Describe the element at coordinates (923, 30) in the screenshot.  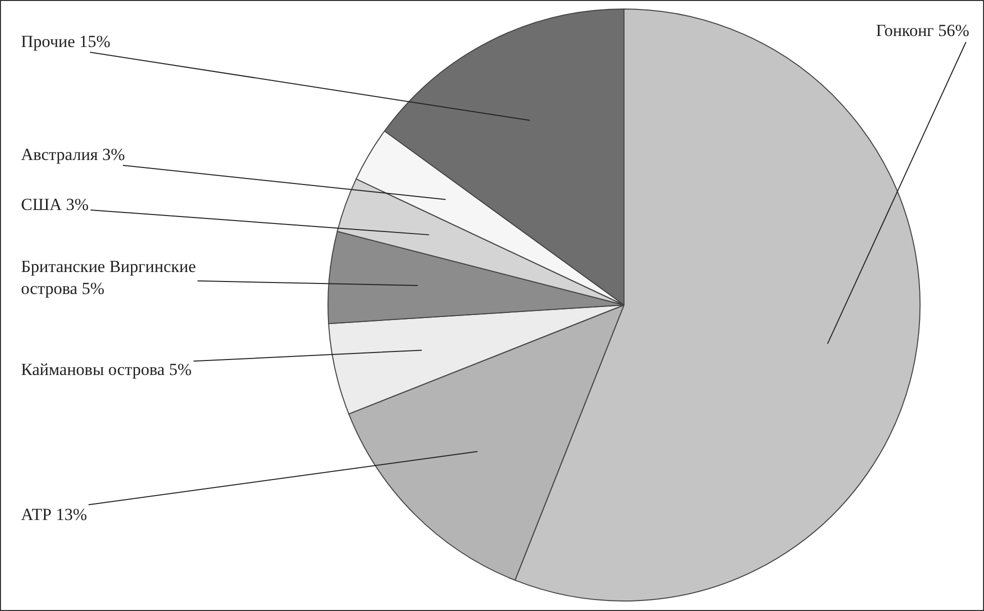
I see `slice-label: Гонконг 56%` at that location.